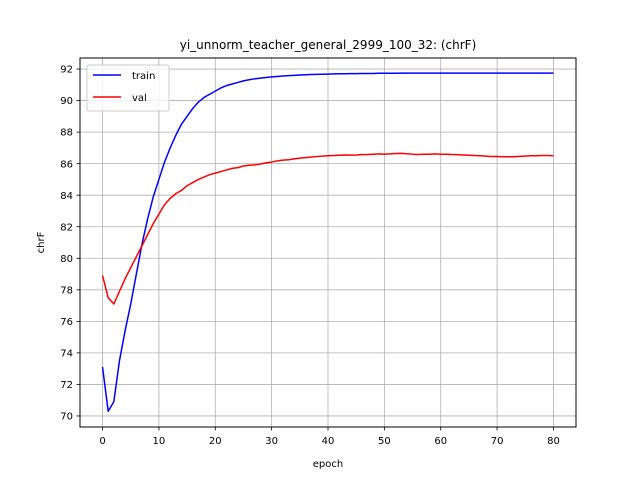 The image size is (640, 485). I want to click on x-tick-label: 30, so click(271, 441).